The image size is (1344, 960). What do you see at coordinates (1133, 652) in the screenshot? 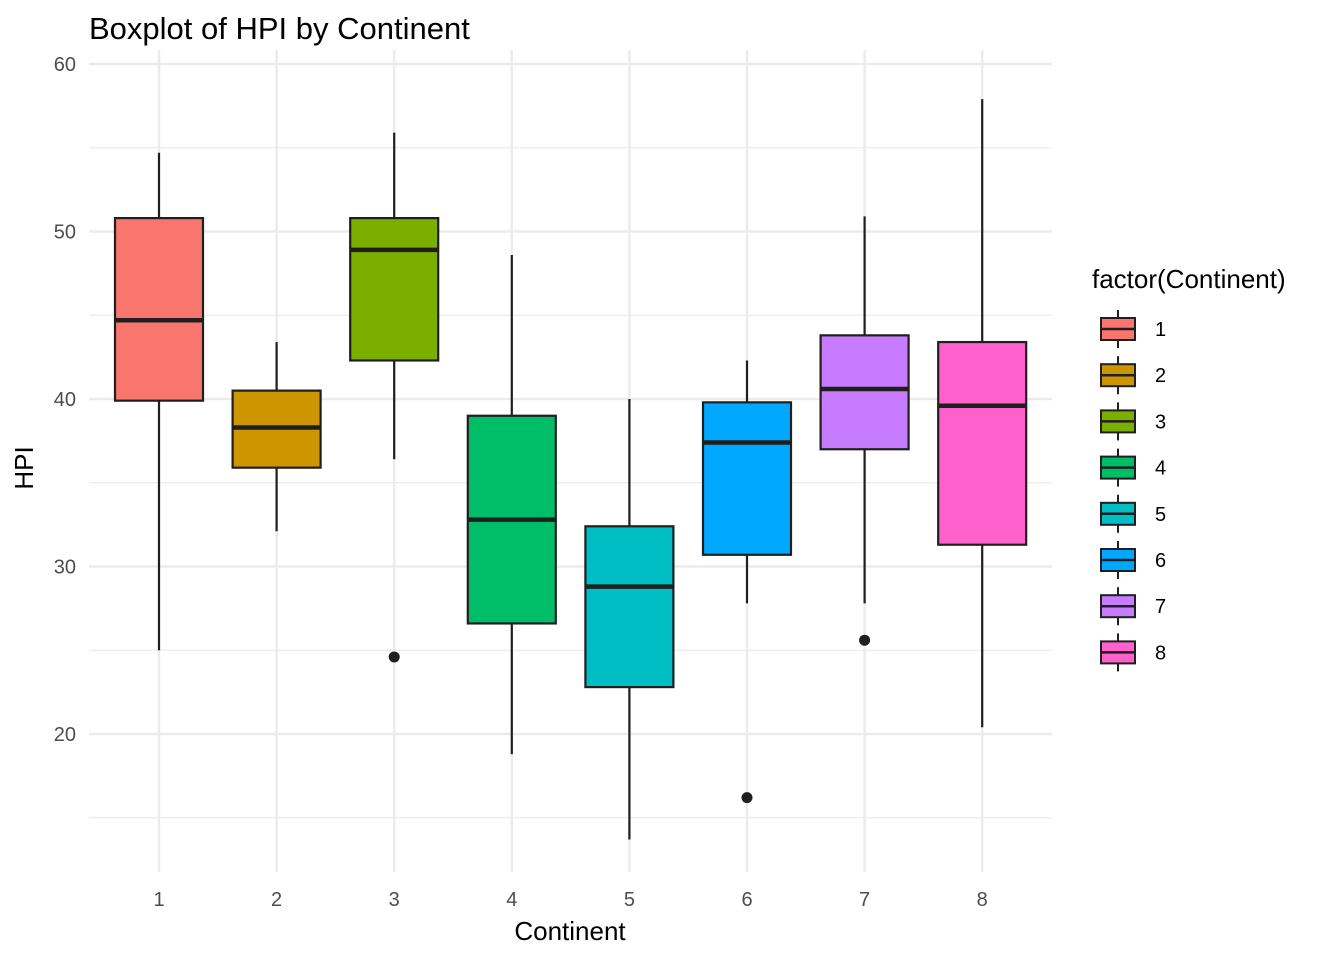
I see `legend-item-8: 8` at bounding box center [1133, 652].